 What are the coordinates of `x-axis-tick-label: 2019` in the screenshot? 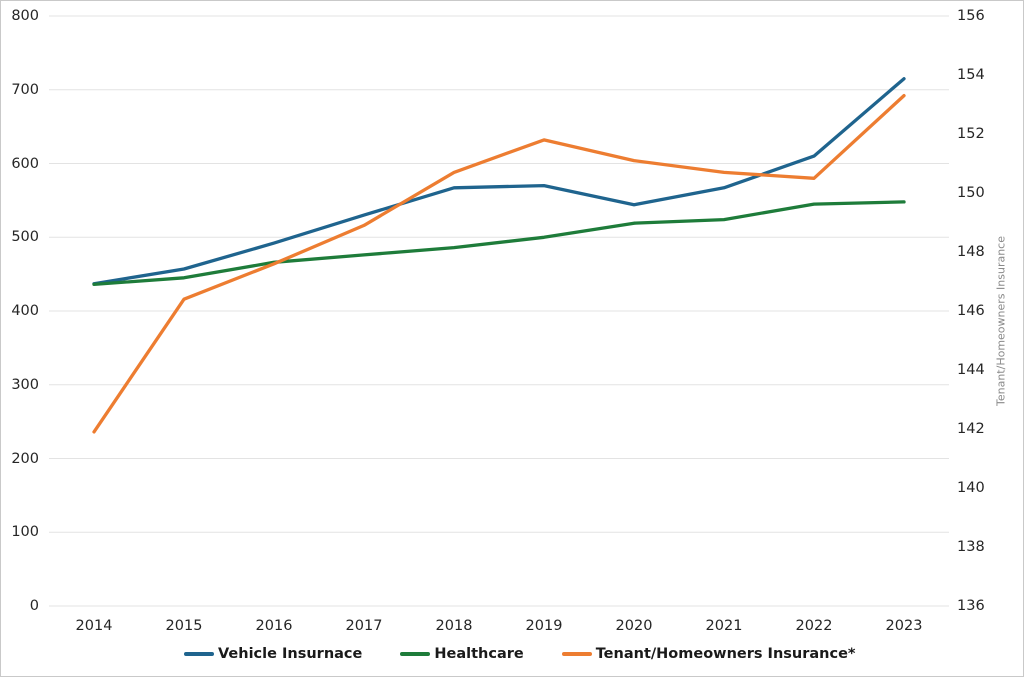 It's located at (544, 626).